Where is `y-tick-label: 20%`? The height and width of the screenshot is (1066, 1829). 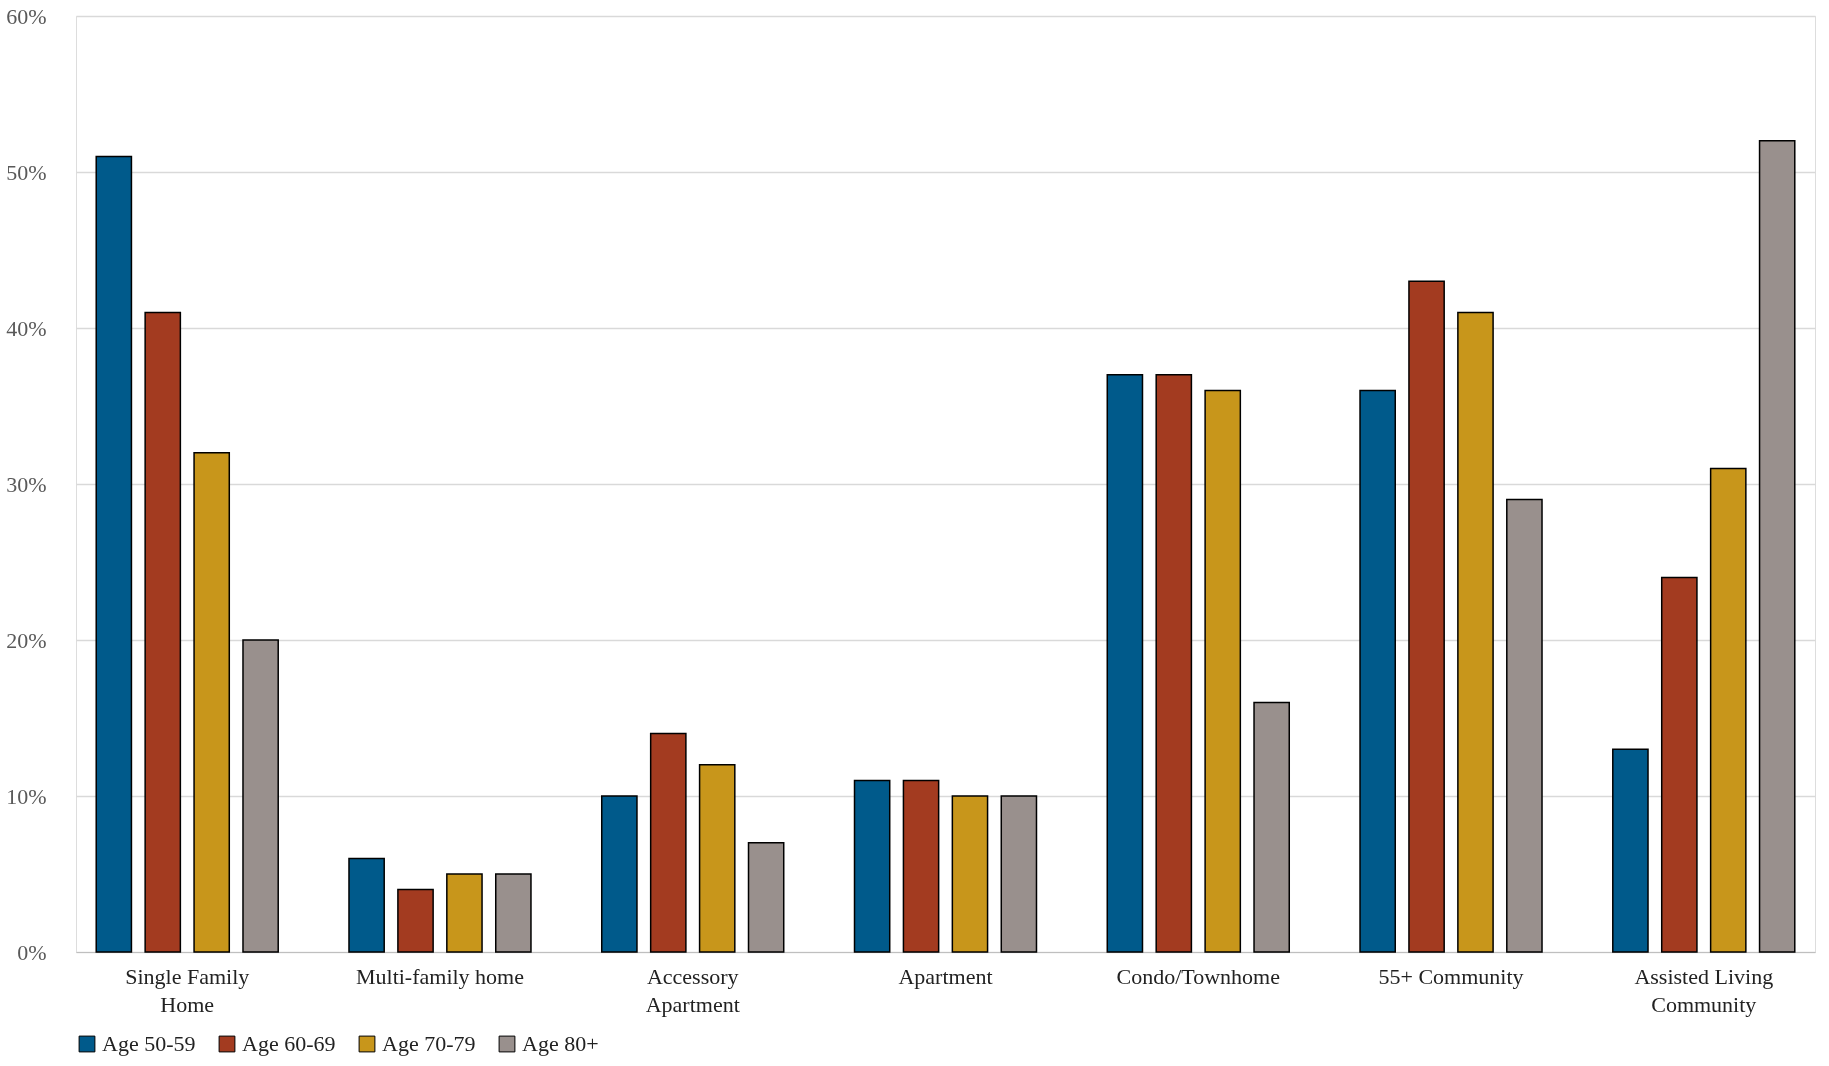
y-tick-label: 20% is located at coordinates (26, 640).